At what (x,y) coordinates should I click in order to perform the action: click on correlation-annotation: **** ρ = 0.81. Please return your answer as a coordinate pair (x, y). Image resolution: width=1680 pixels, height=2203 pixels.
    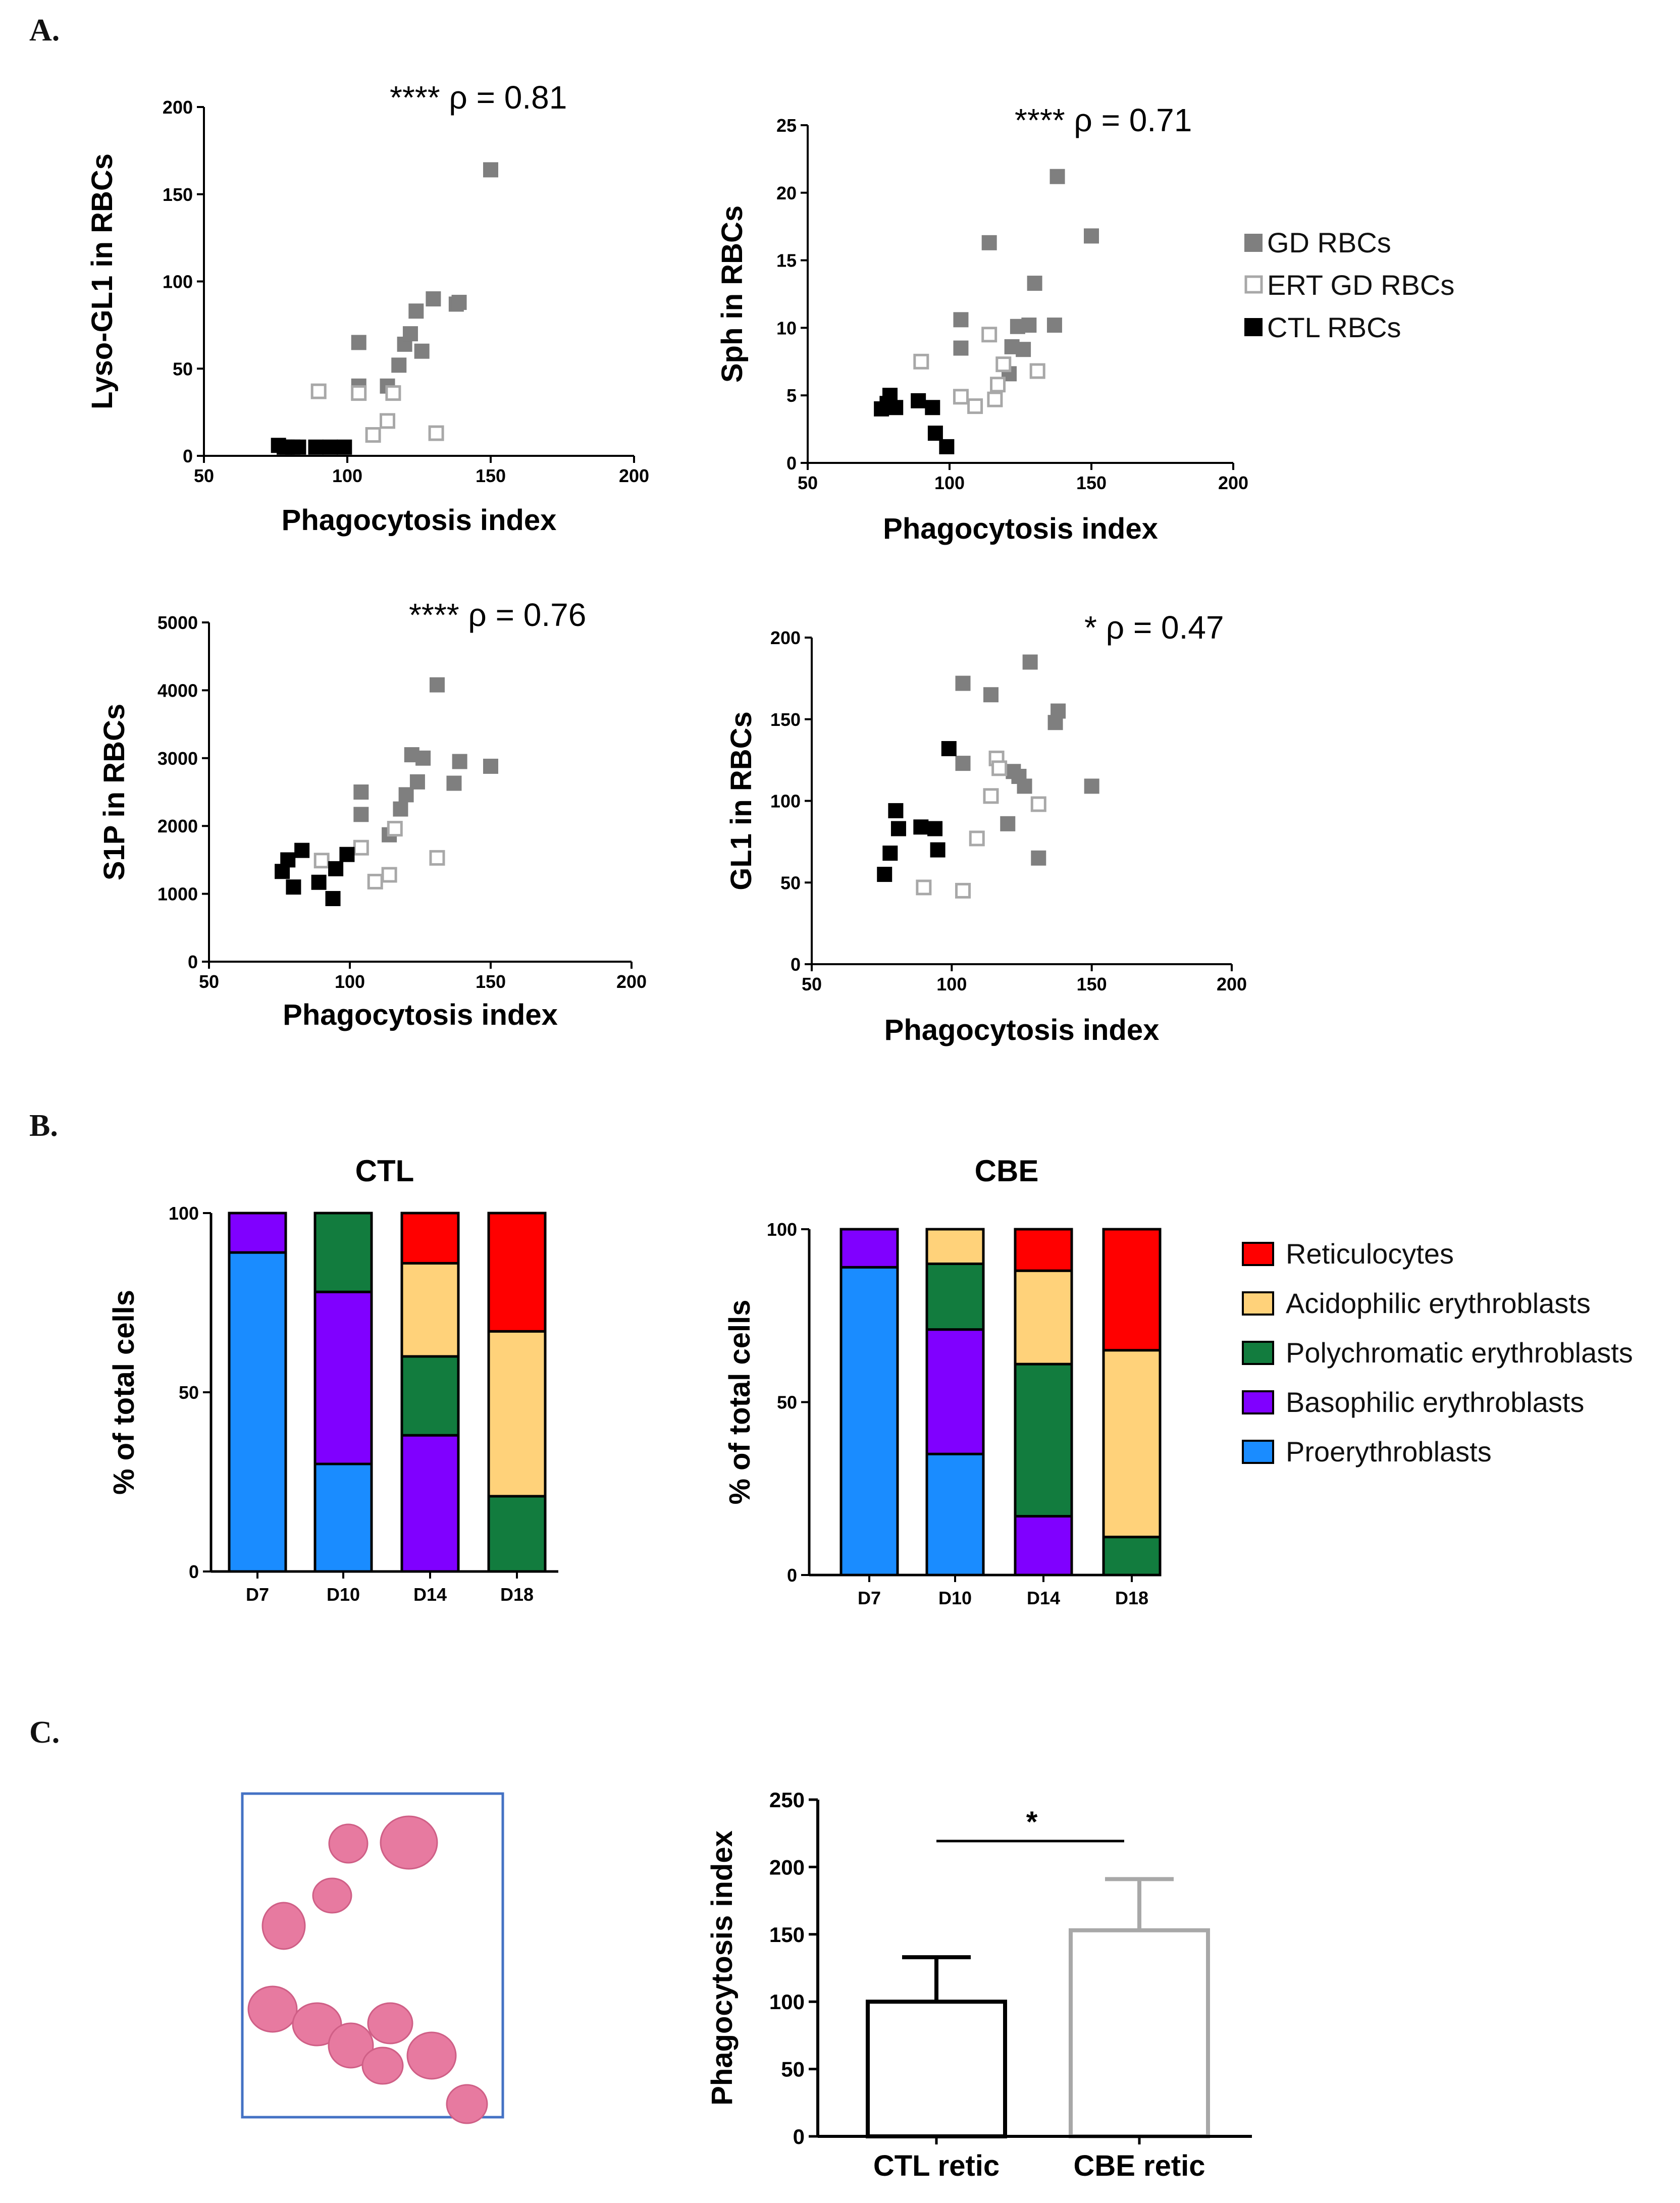
    Looking at the image, I should click on (478, 97).